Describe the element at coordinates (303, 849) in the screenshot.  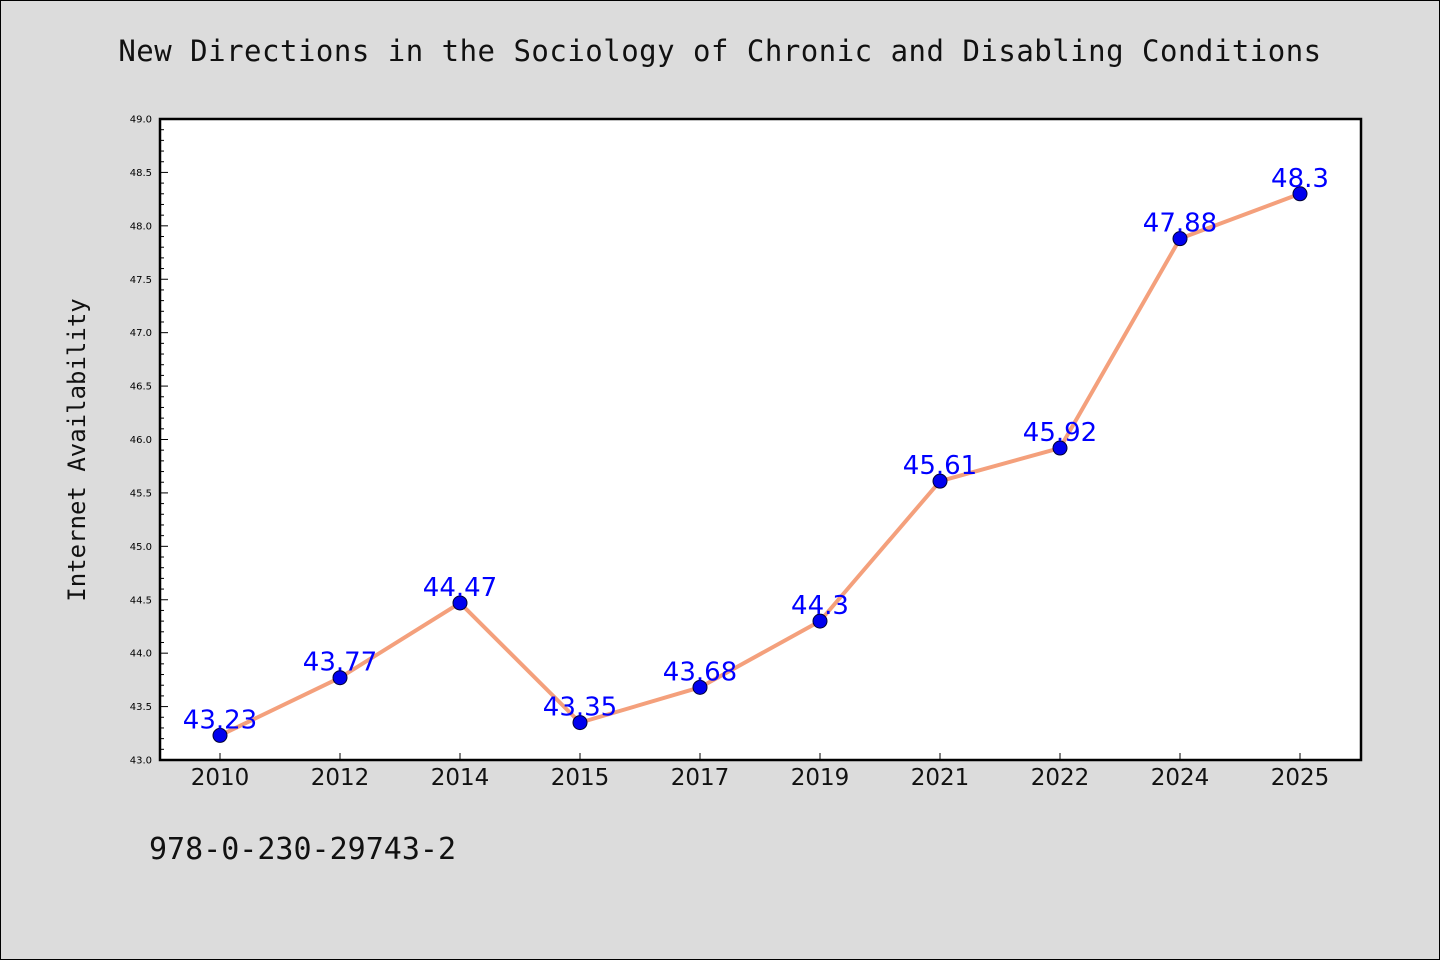
I see `isbn-footer: 978-0-230-29743-2` at that location.